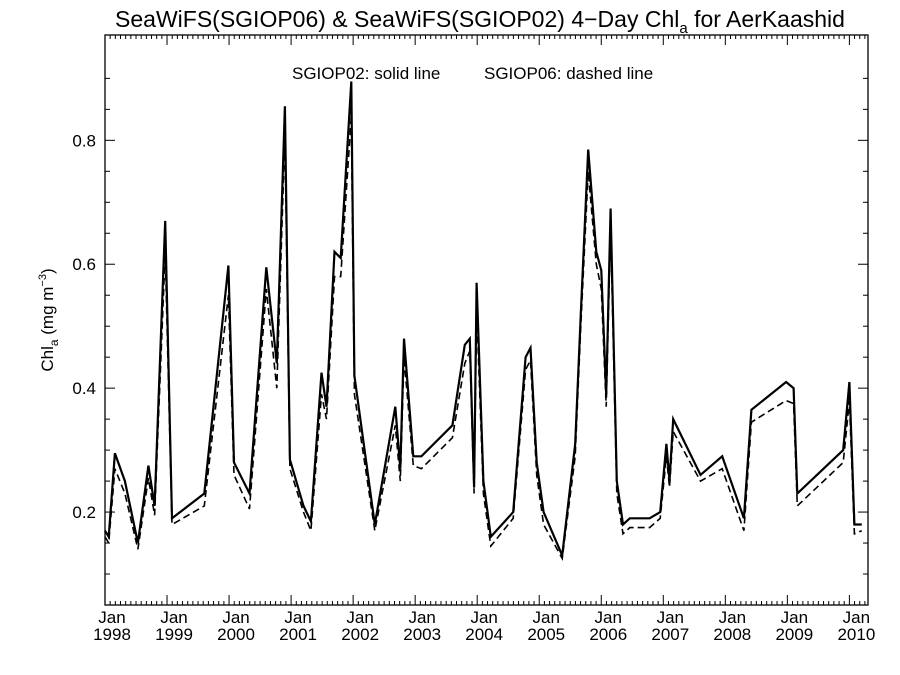 This screenshot has width=900, height=675. What do you see at coordinates (484, 634) in the screenshot?
I see `x-tick-year-label: 2004` at bounding box center [484, 634].